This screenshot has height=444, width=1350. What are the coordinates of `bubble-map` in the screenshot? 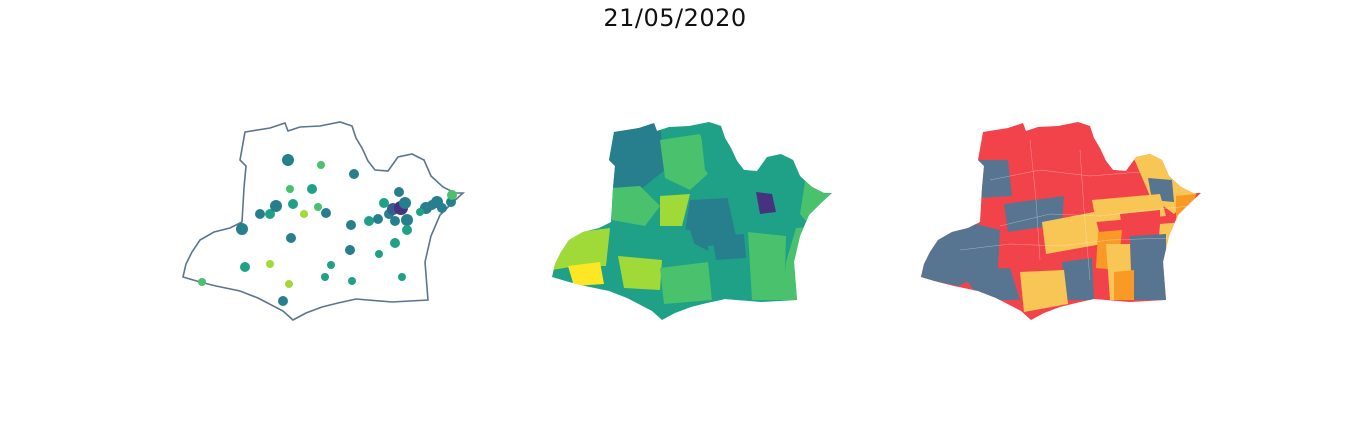 It's located at (323, 221).